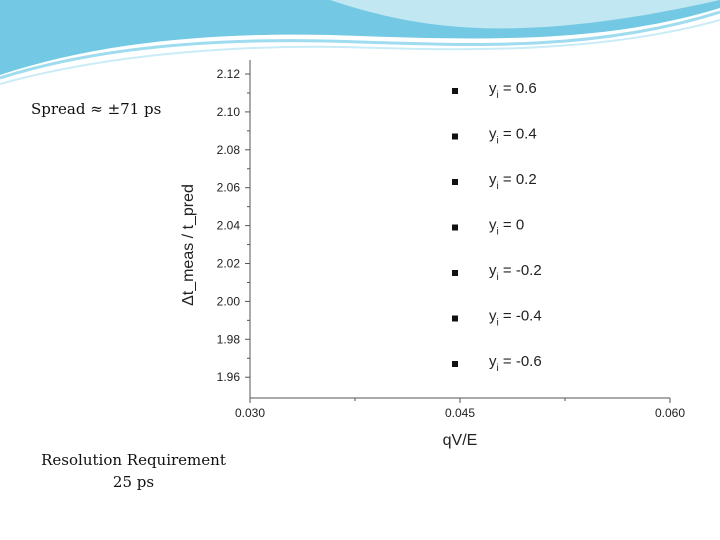  Describe the element at coordinates (229, 339) in the screenshot. I see `y-tick-label: 1.98` at that location.